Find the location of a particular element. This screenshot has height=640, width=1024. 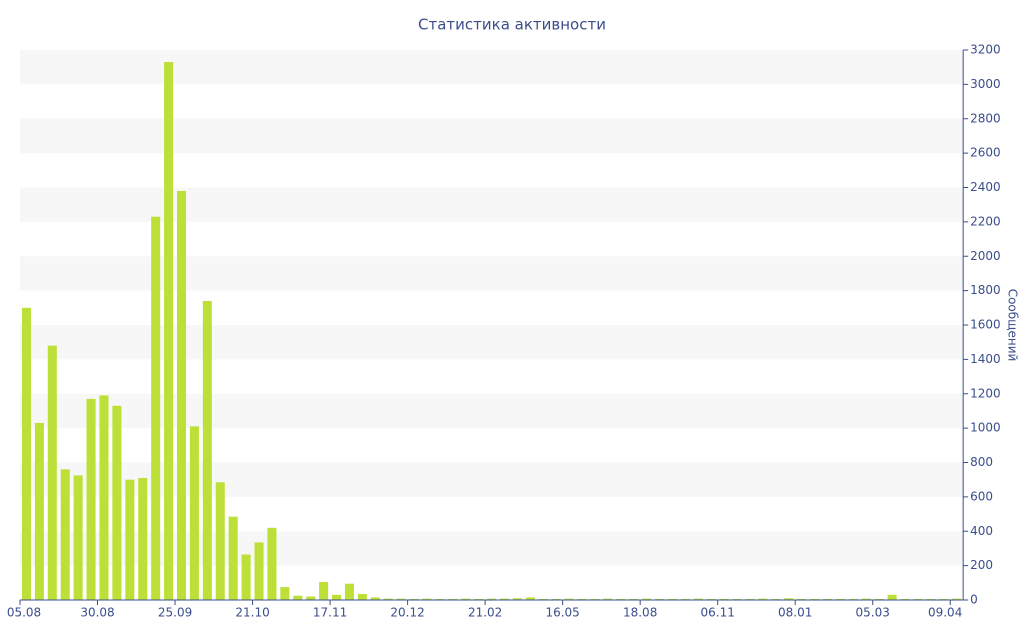

x-tick-label: 18.08 is located at coordinates (640, 613).